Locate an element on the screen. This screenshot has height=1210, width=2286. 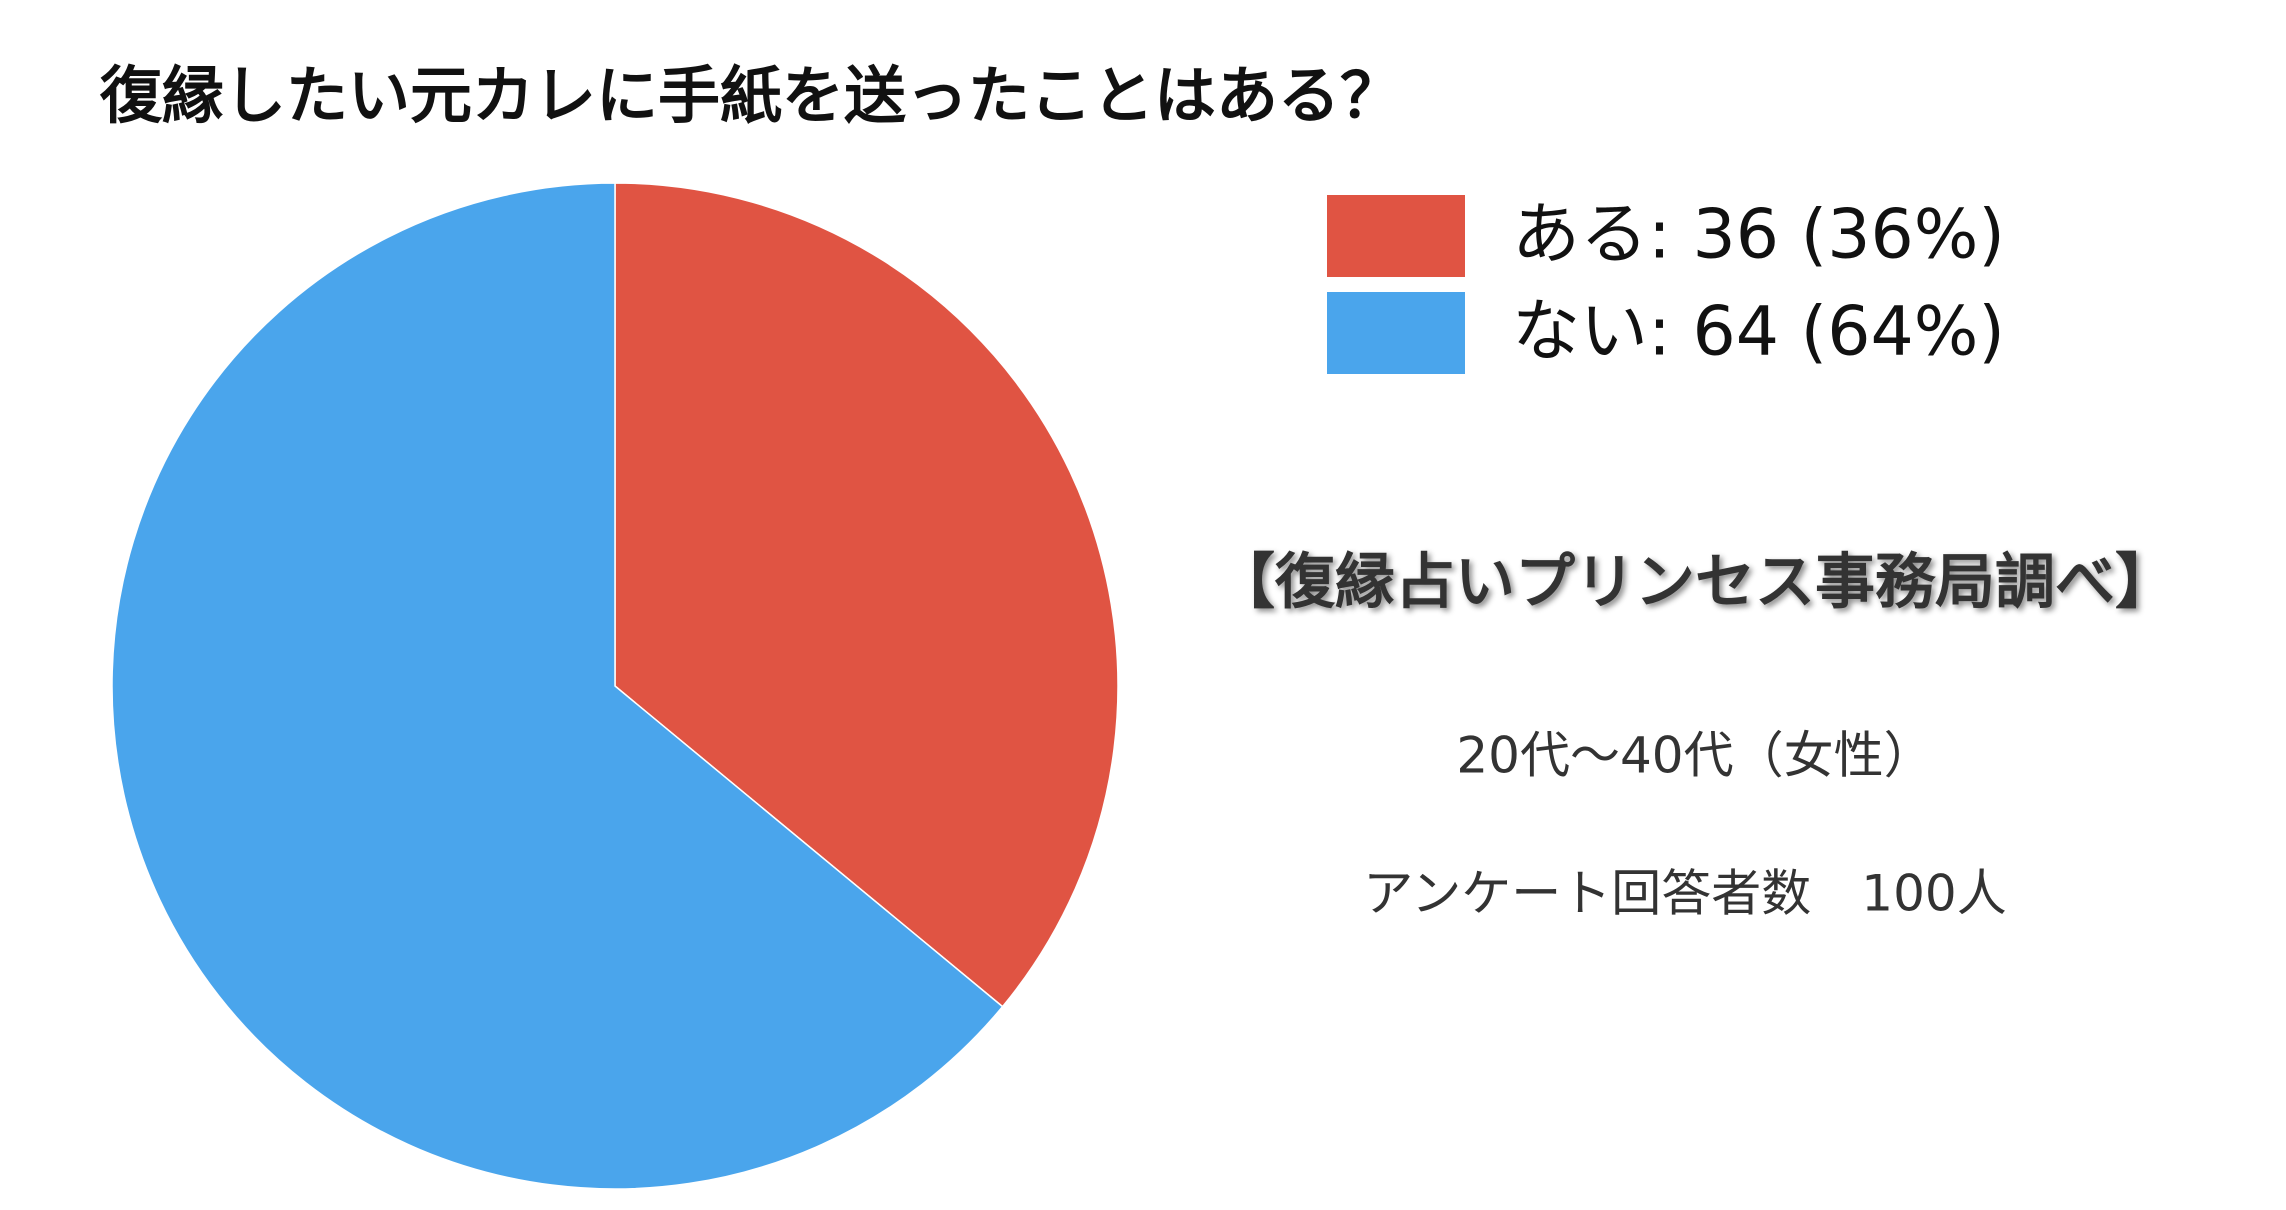
annotation: アンケート回答者数 100人 is located at coordinates (1684, 894).